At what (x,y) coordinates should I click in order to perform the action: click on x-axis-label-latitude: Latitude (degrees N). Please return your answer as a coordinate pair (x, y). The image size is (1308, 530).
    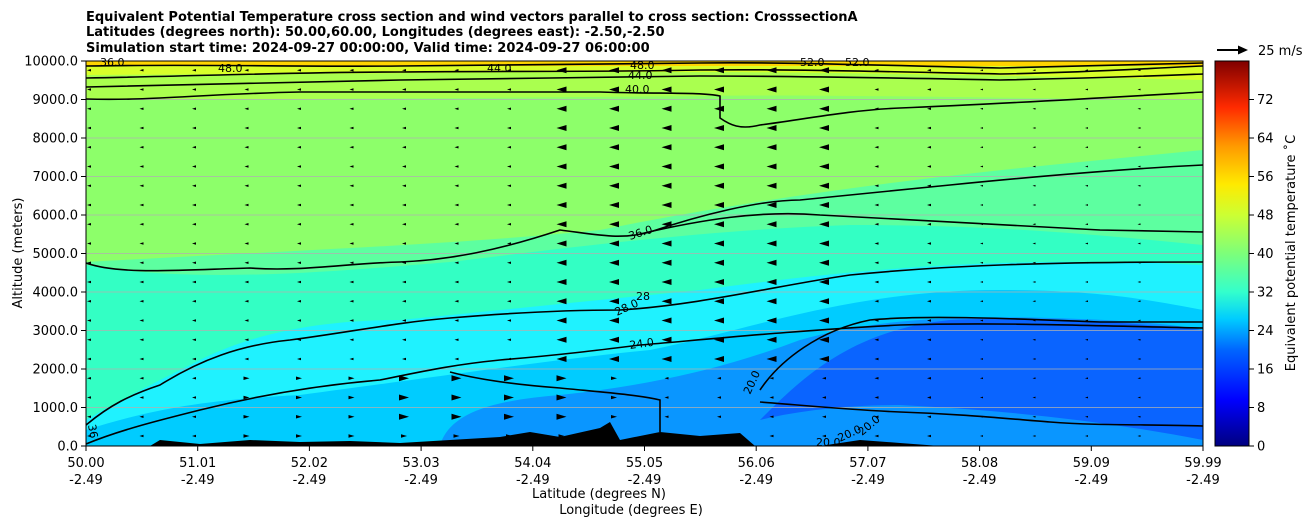
    Looking at the image, I should click on (599, 494).